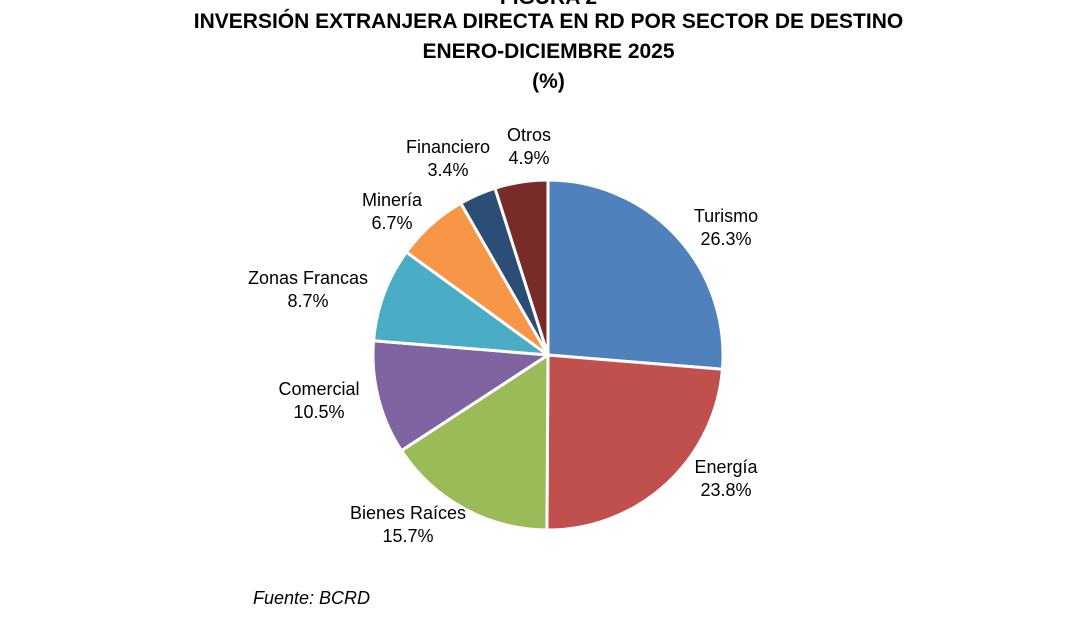 The height and width of the screenshot is (619, 1067). What do you see at coordinates (528, 158) in the screenshot?
I see `slice-value-otros: 4.9%` at bounding box center [528, 158].